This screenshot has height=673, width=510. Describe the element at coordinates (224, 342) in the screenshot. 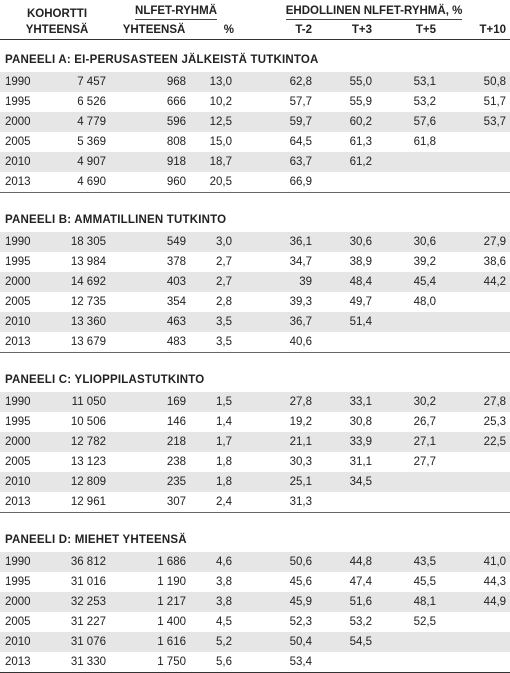

I see `nlfet-percent-cell: 3,5` at that location.